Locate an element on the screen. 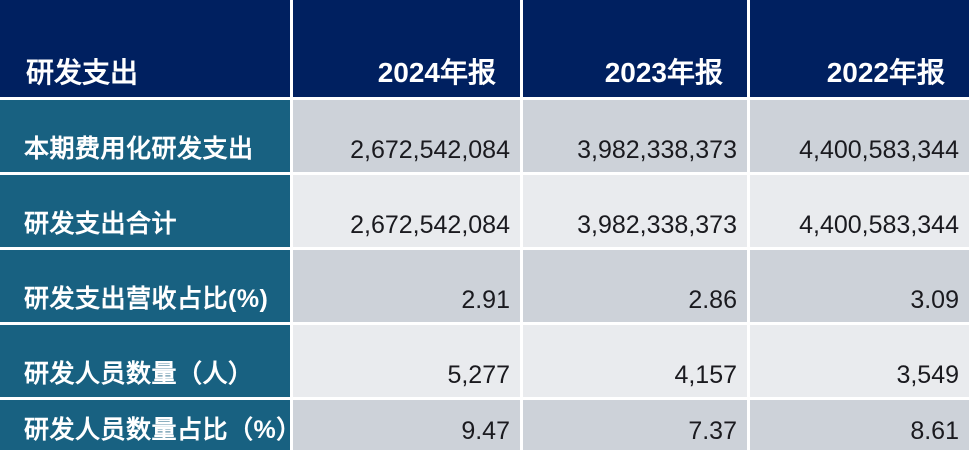  row-label-rd-staff-ratio: 研发人员数量占比（%） is located at coordinates (145, 425).